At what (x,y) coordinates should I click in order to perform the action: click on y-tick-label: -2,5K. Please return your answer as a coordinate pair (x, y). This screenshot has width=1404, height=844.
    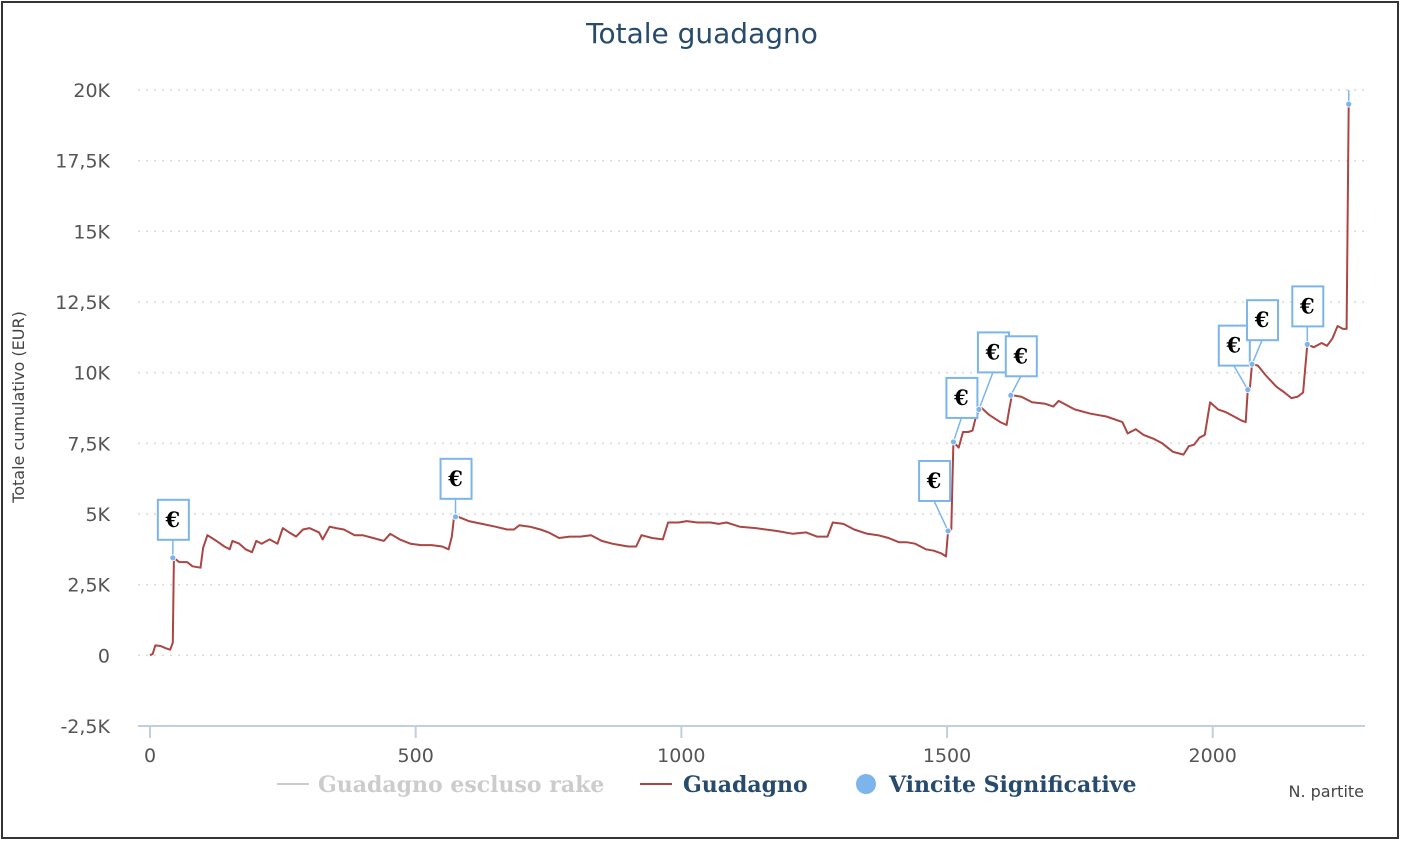
    Looking at the image, I should click on (85, 727).